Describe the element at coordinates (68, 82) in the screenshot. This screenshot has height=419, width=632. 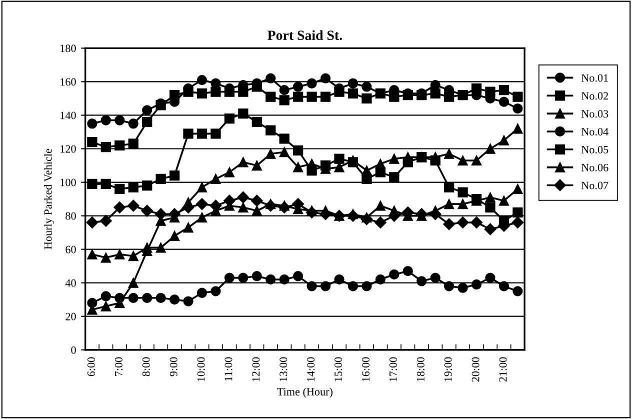
I see `y-tick-label: 160` at that location.